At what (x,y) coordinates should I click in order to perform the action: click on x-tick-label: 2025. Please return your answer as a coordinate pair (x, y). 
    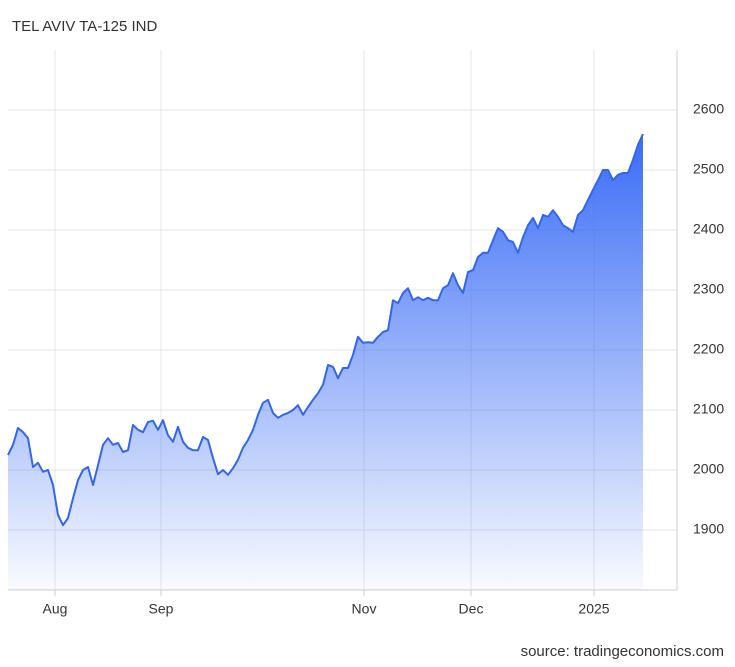
    Looking at the image, I should click on (593, 609).